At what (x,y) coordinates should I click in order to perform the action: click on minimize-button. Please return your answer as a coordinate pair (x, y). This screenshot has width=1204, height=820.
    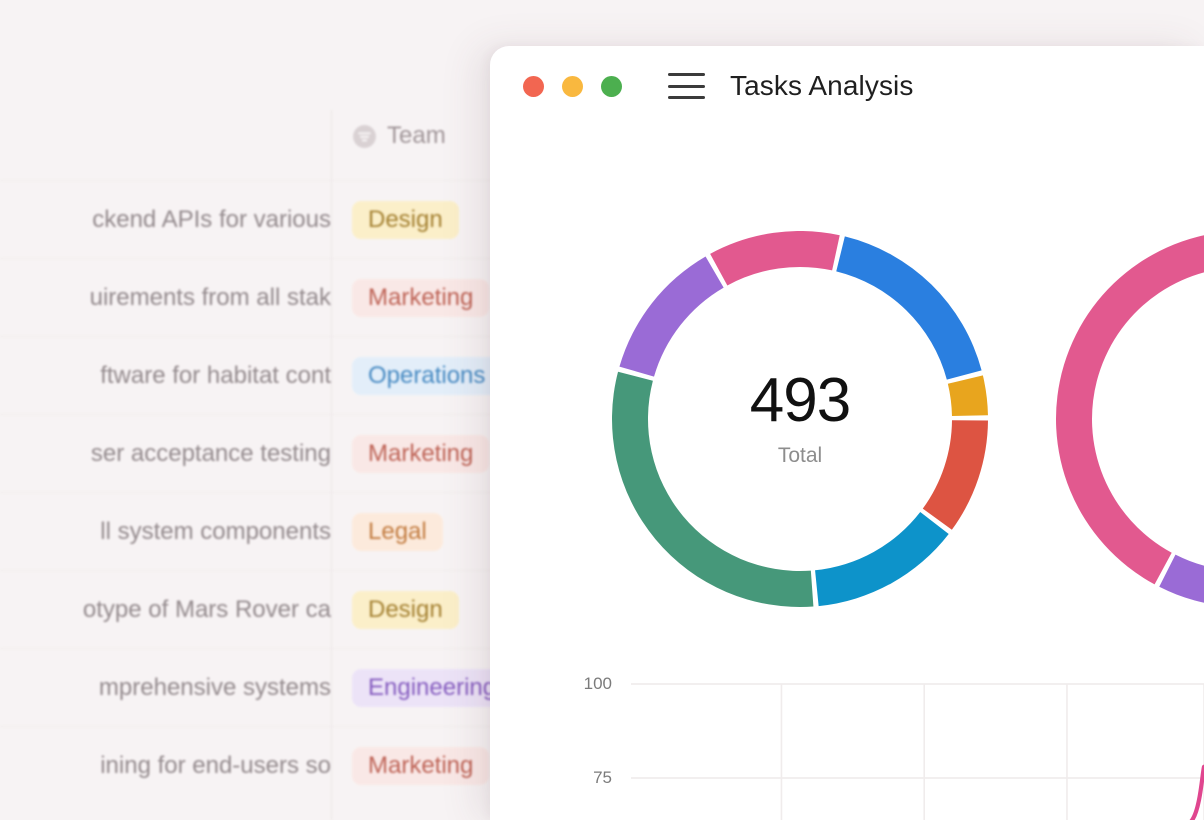
    Looking at the image, I should click on (572, 86).